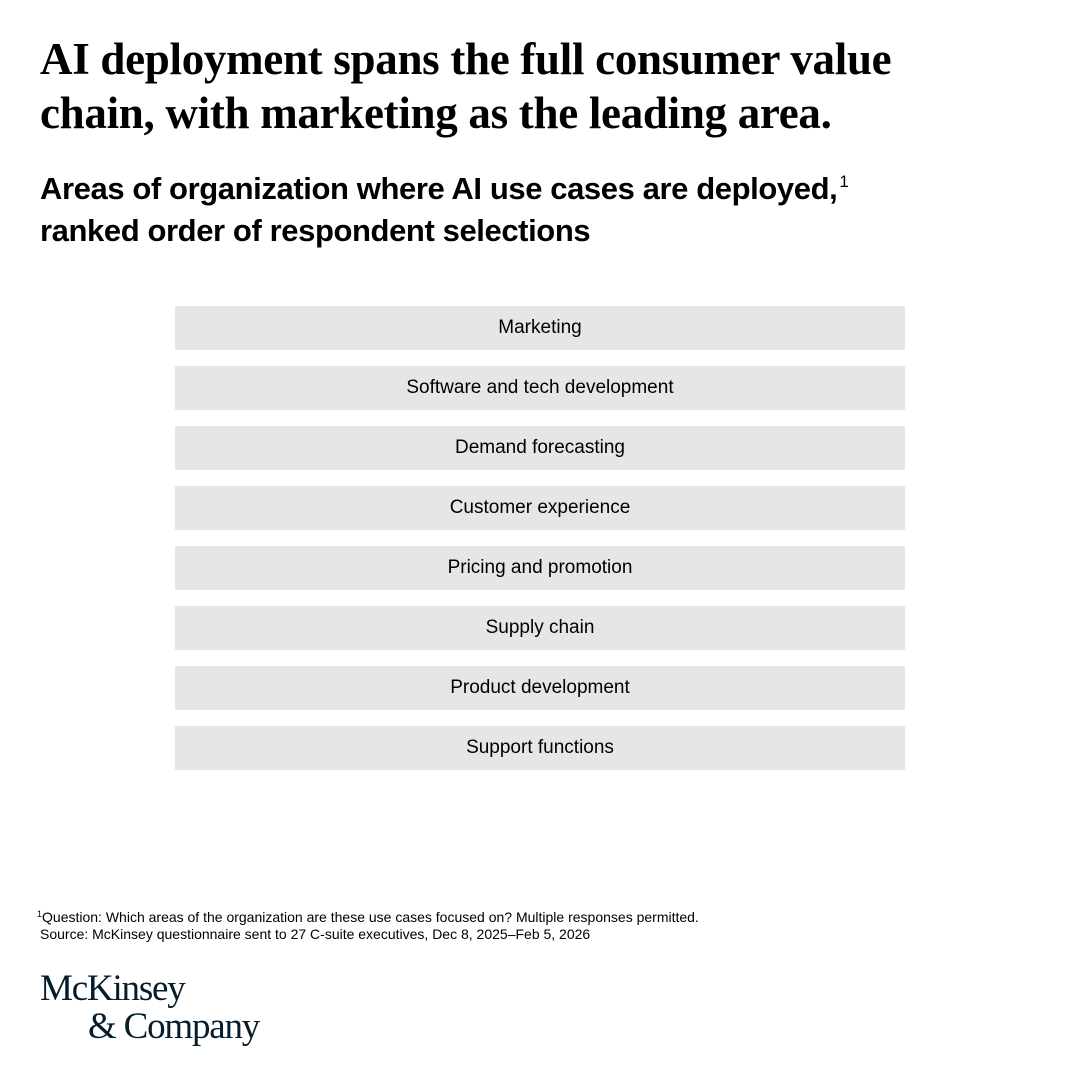  I want to click on list-item: Software and tech development, so click(540, 388).